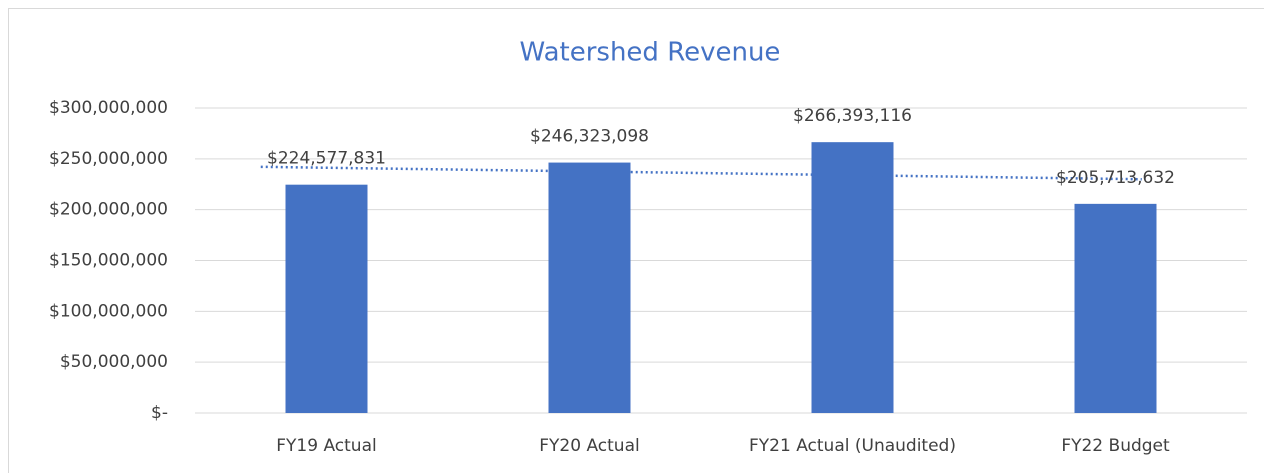 This screenshot has width=1264, height=473. I want to click on y-tick-label: $250,000,000, so click(108, 159).